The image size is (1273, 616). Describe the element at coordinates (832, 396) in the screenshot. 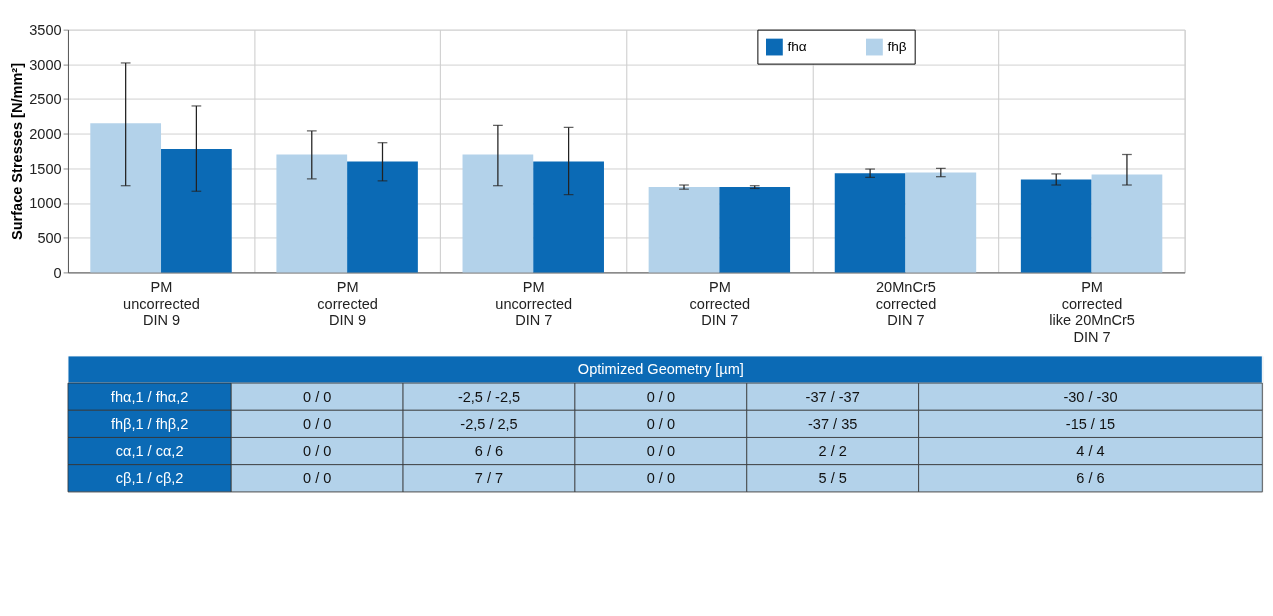

I see `text: -37 / -37` at that location.